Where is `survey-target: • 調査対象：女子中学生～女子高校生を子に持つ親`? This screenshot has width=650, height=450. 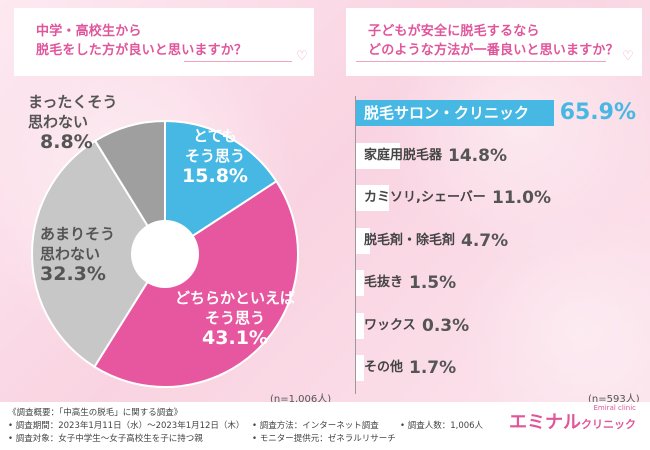
survey-target: • 調査対象：女子中学生～女子高校生を子に持つ親 is located at coordinates (105, 439).